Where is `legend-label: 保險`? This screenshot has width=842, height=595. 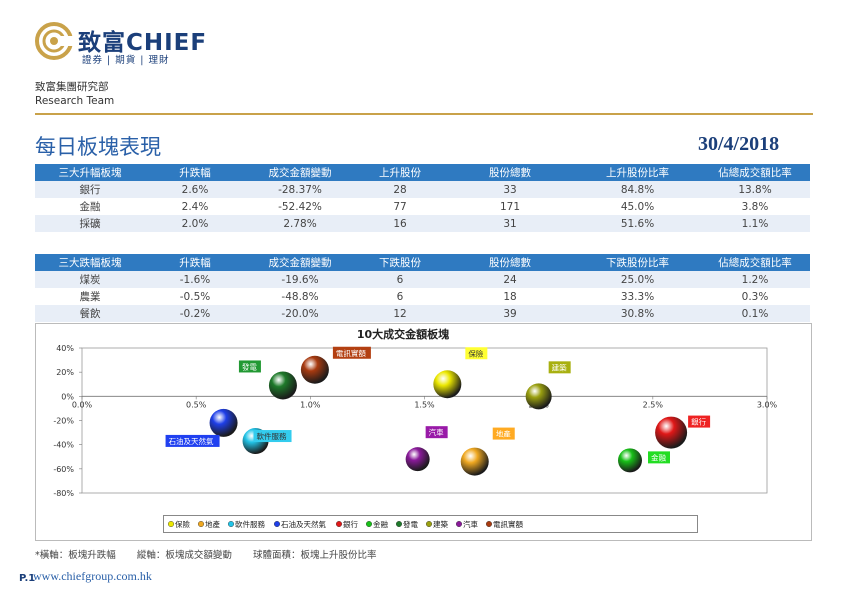
legend-label: 保險 is located at coordinates (182, 524).